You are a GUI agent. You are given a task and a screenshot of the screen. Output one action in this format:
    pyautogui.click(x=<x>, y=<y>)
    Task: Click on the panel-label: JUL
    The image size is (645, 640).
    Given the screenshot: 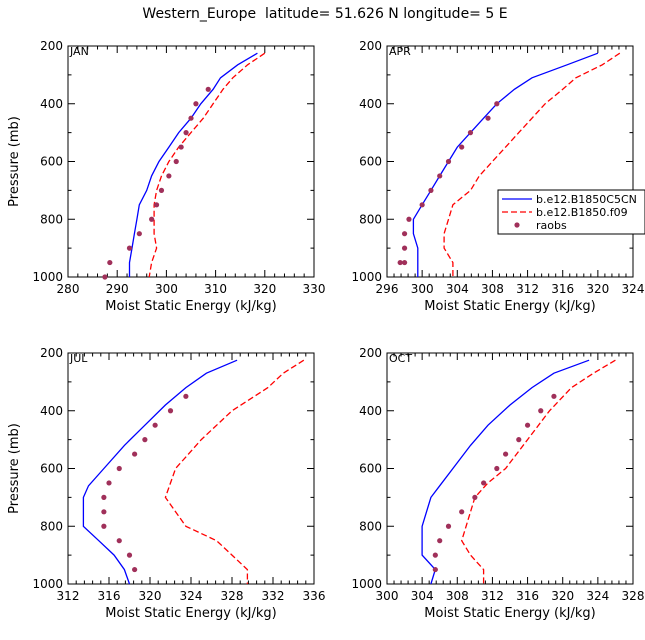 What is the action you would take?
    pyautogui.click(x=78, y=358)
    